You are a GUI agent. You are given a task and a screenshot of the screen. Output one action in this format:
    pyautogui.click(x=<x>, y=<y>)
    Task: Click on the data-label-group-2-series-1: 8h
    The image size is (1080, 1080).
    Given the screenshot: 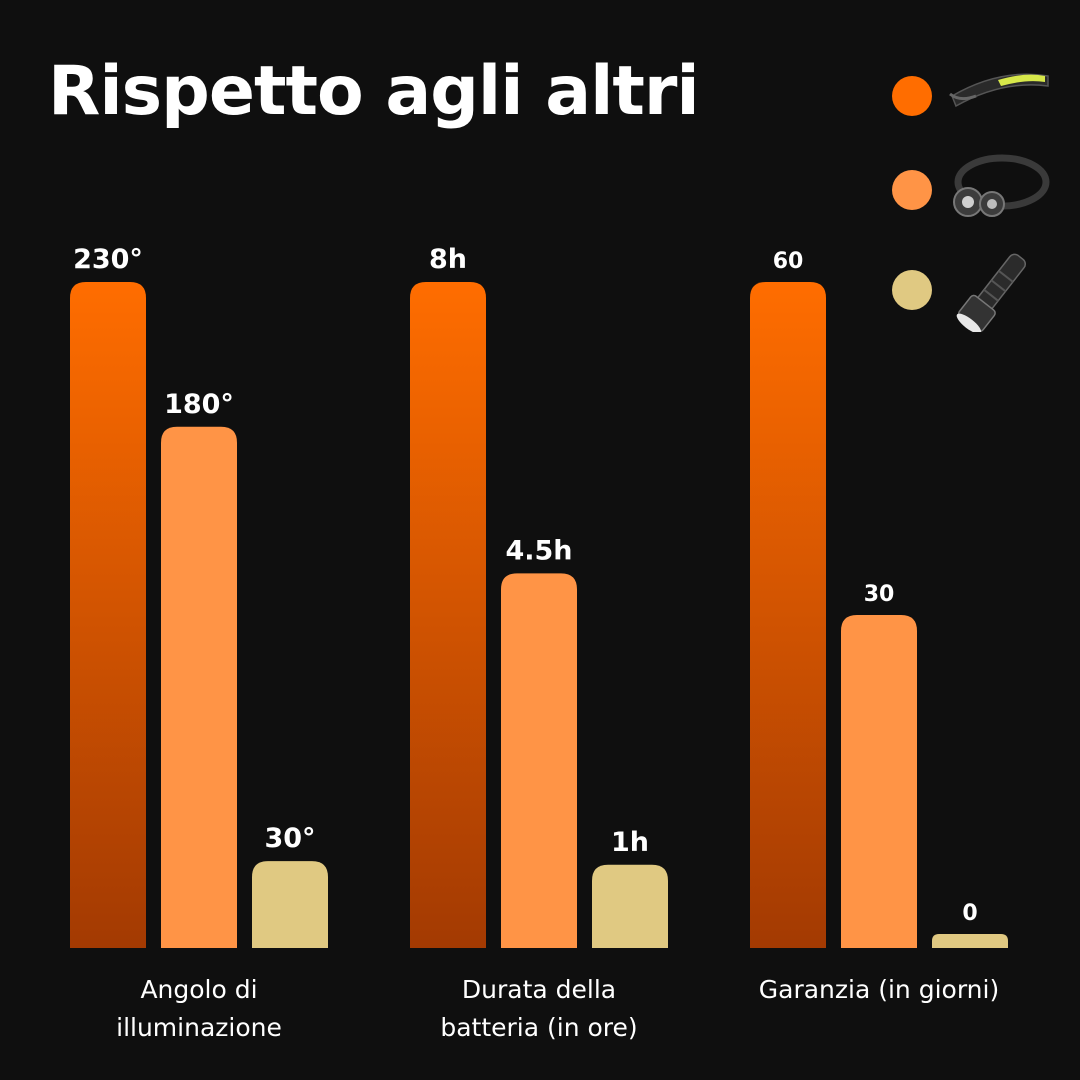 What is the action you would take?
    pyautogui.click(x=448, y=259)
    